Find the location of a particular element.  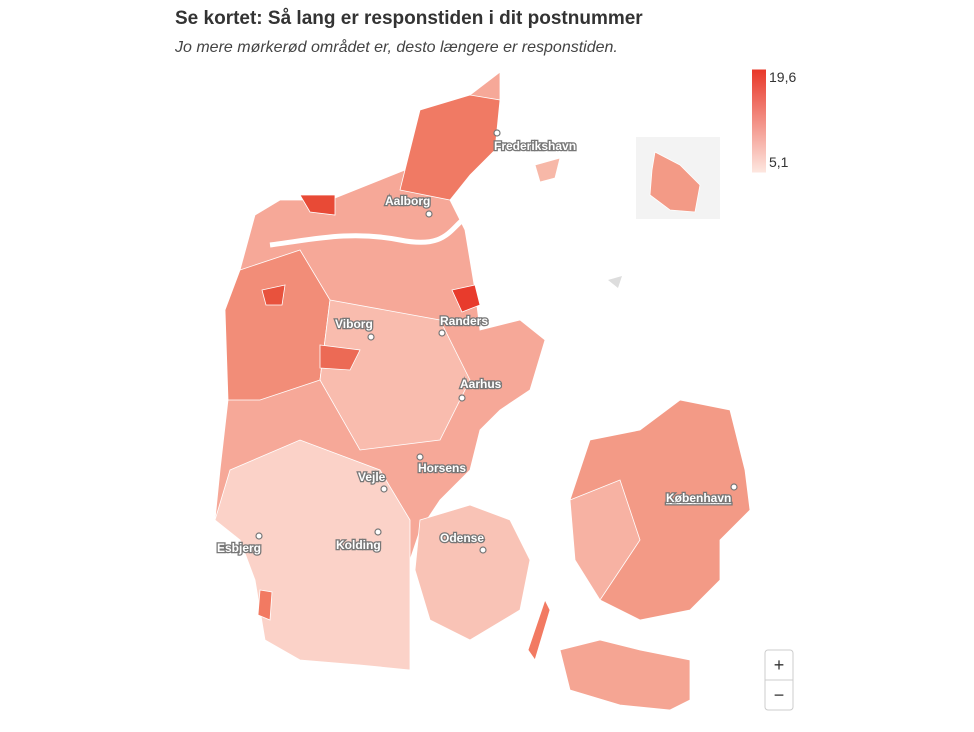

funen is located at coordinates (472, 572).